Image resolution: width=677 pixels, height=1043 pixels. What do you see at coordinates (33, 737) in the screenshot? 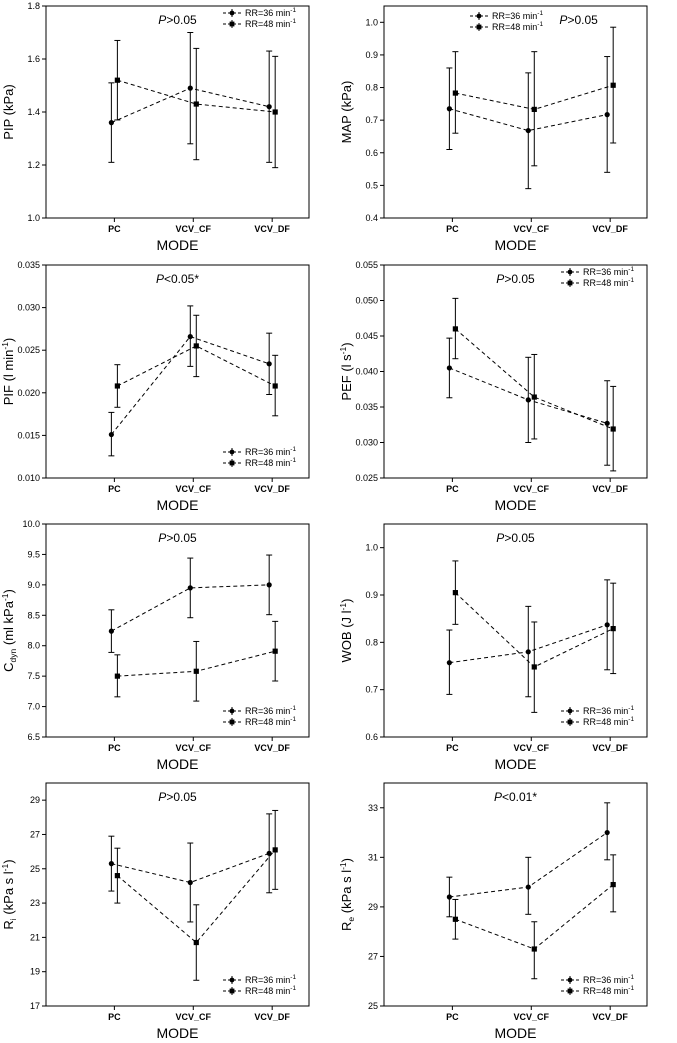
I see `cdyn-ytick-label: 6.5` at bounding box center [33, 737].